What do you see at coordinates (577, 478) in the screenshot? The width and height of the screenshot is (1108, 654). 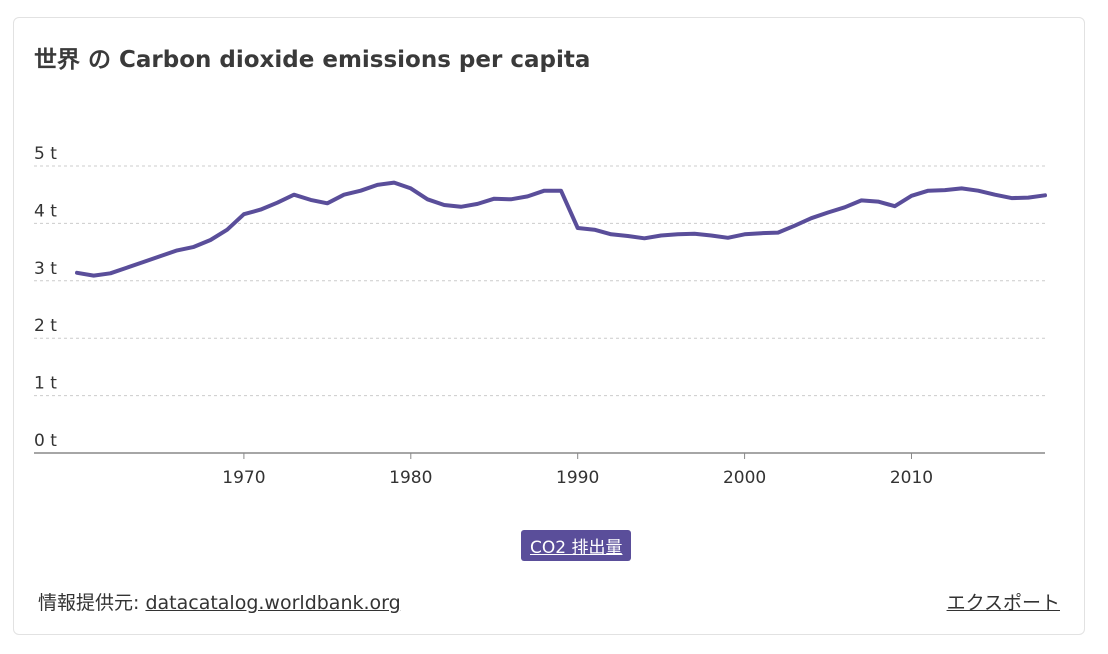 I see `x-tick-label-1990: 1990` at bounding box center [577, 478].